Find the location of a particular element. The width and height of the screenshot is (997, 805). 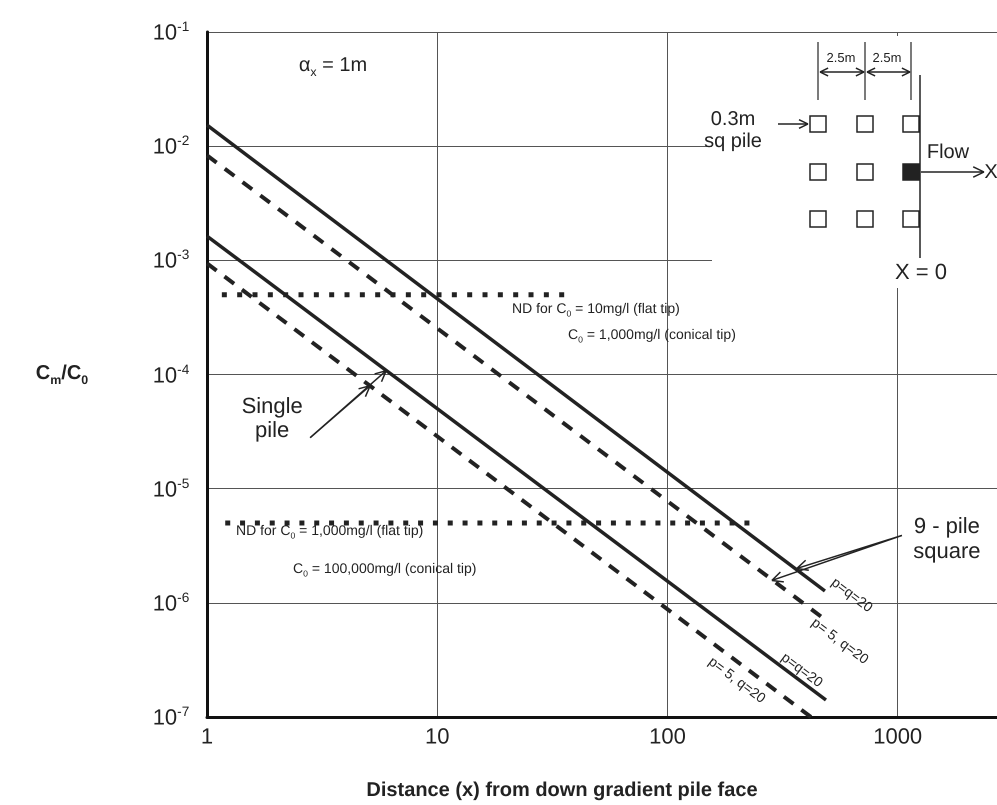

y-tick-label: 10$^{-4}$ is located at coordinates (171, 375).